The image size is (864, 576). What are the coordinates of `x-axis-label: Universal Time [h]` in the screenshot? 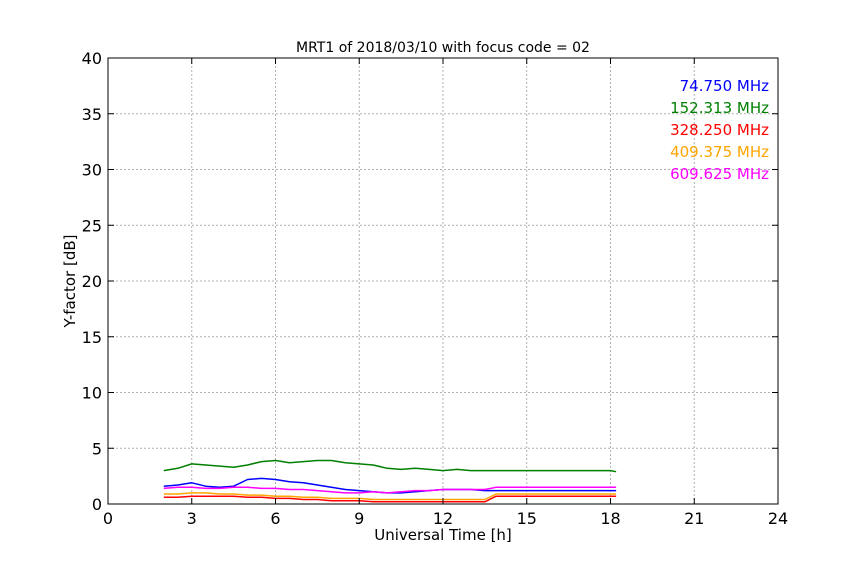 It's located at (443, 535).